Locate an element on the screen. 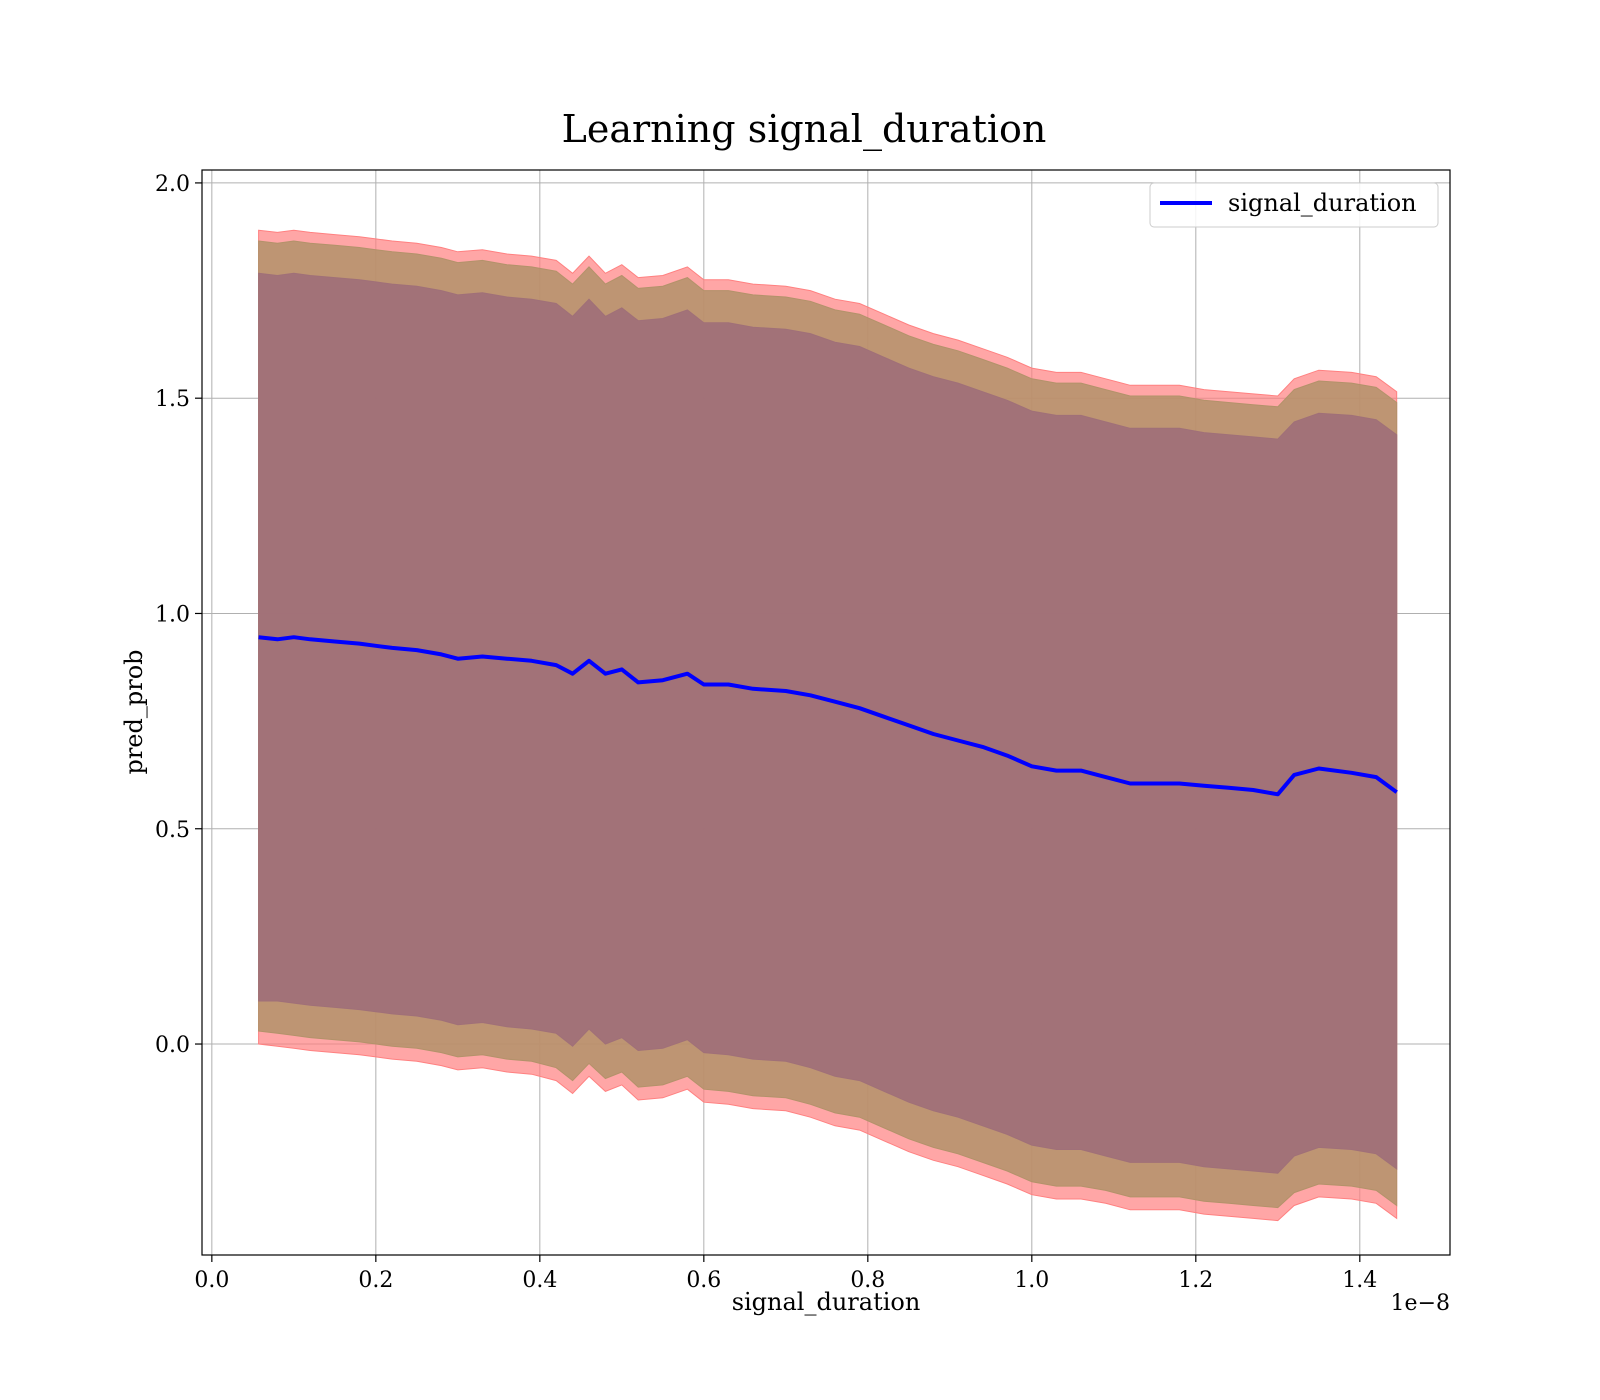 This screenshot has width=1600, height=1400. legend-entry-signal-duration: signal_duration is located at coordinates (1322, 203).